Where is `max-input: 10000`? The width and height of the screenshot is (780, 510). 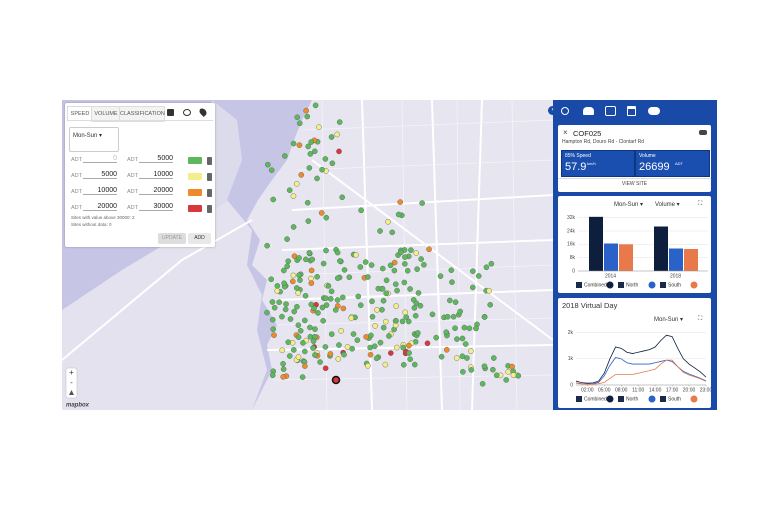
max-input: 10000 is located at coordinates (156, 175).